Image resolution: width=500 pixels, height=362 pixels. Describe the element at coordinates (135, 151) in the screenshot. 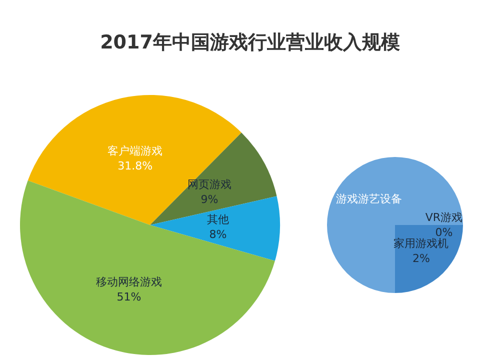

I see `slice-label: 客户端游戏` at that location.